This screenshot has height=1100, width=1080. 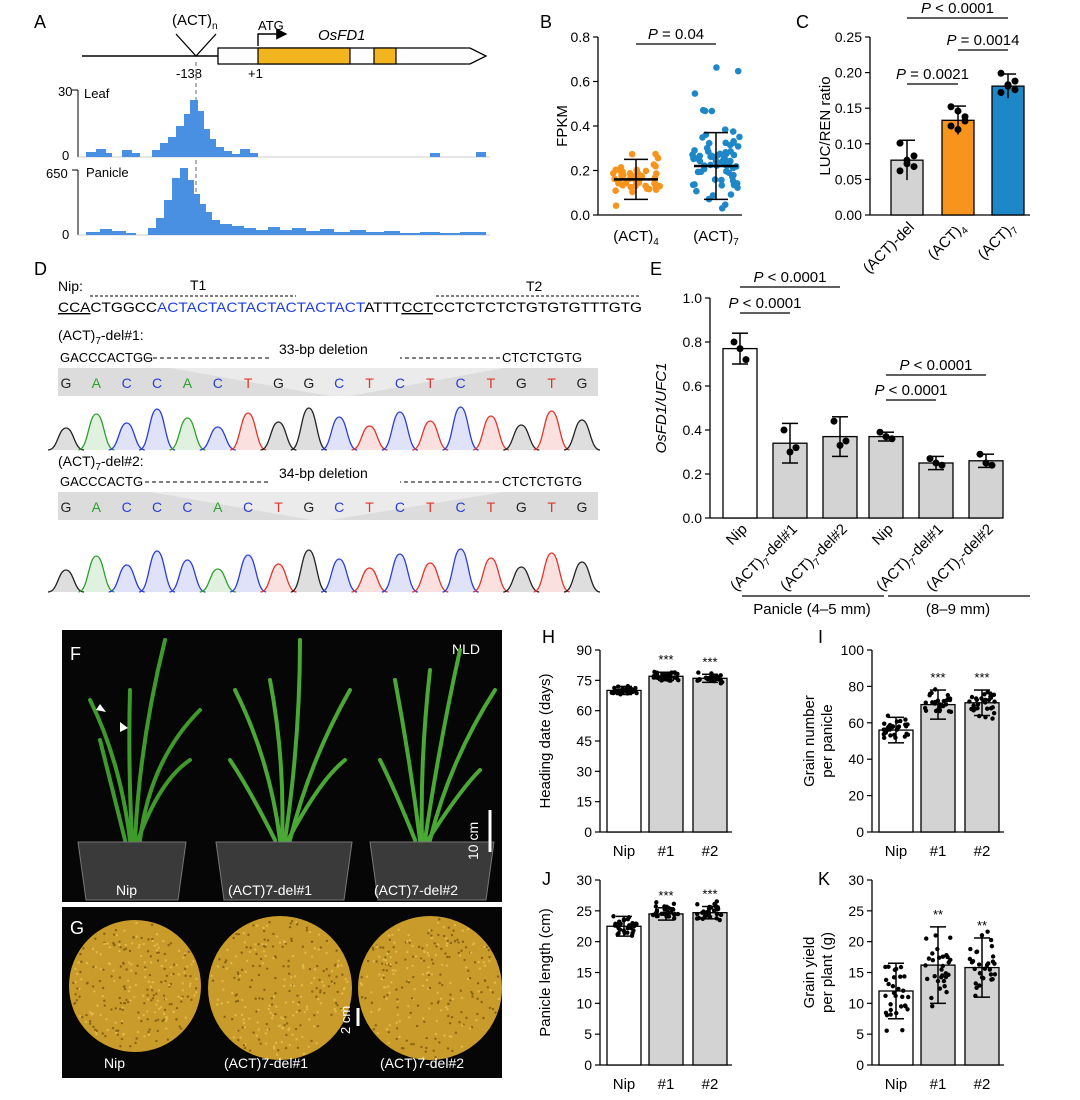 What do you see at coordinates (666, 989) in the screenshot?
I see `j-bar` at bounding box center [666, 989].